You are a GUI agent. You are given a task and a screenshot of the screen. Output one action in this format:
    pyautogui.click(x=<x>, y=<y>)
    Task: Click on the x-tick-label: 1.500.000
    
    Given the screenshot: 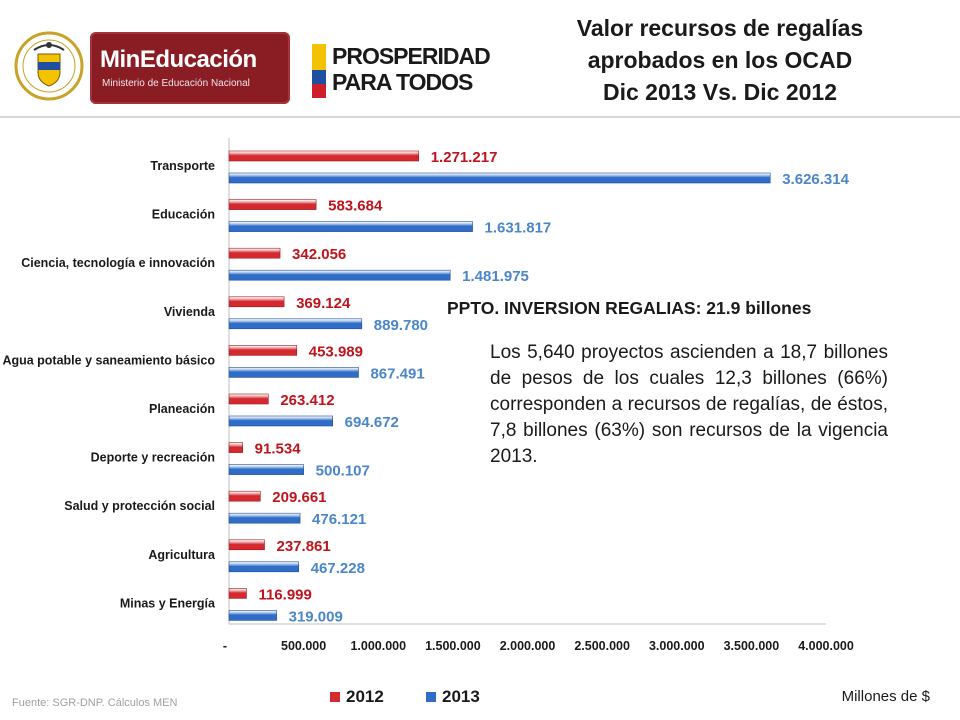 What is the action you would take?
    pyautogui.click(x=453, y=646)
    